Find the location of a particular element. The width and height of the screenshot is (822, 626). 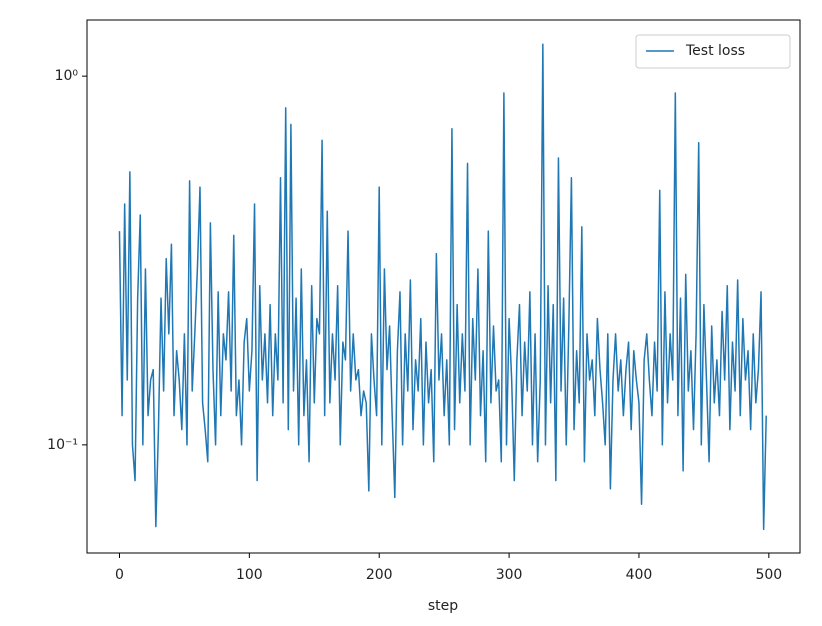

x-tick-label: 200 is located at coordinates (379, 575).